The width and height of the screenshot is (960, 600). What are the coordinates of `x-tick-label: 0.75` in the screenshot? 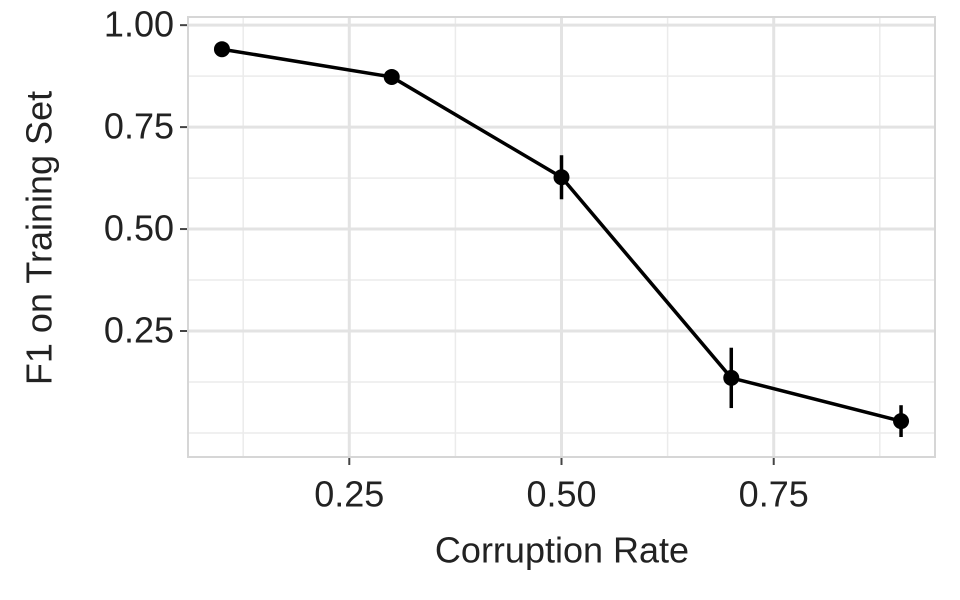 It's located at (774, 494).